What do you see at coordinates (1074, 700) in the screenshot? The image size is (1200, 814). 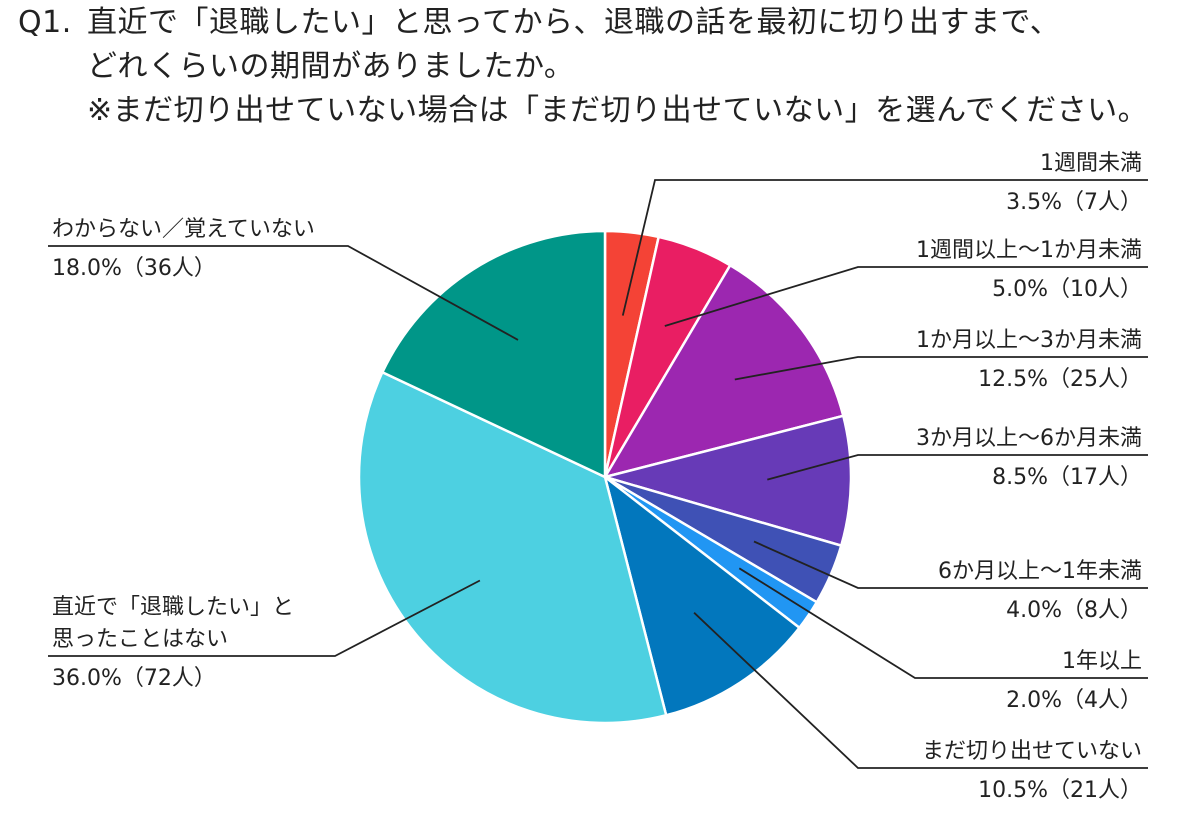 I see `slice-value-label: 2.0%（4人）` at bounding box center [1074, 700].